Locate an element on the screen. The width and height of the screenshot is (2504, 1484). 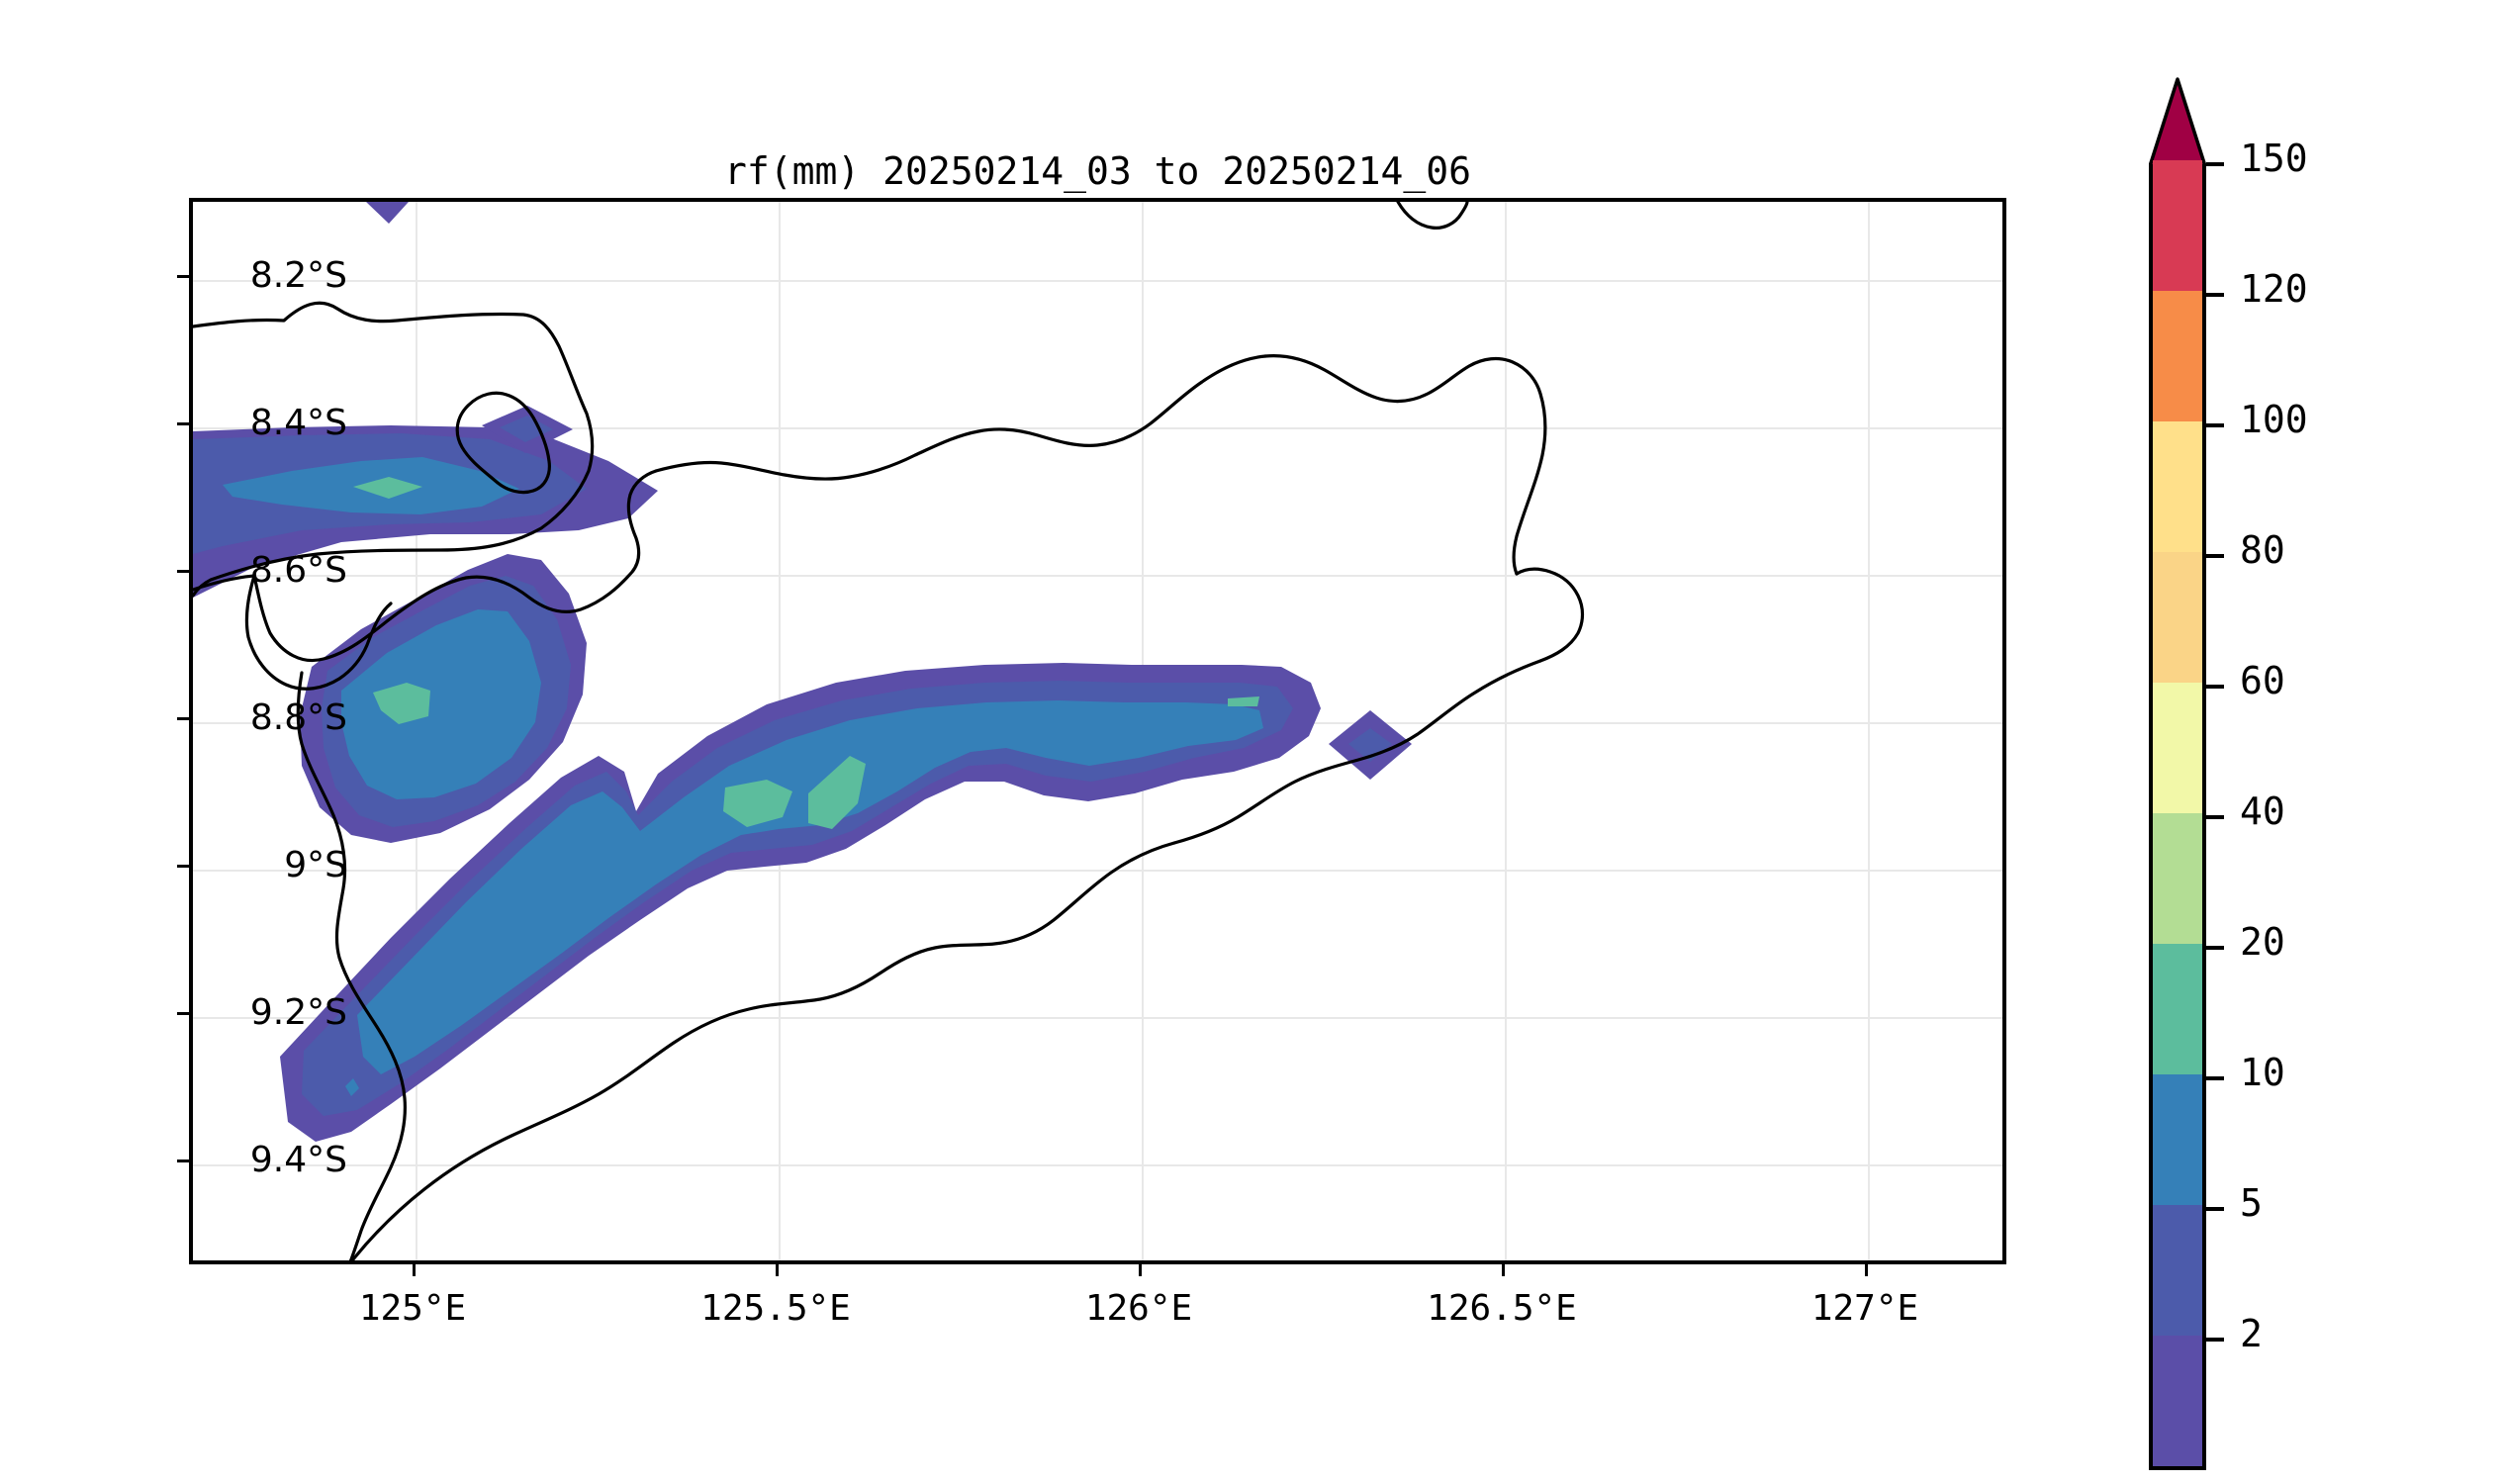
contour-group-central is located at coordinates (443, 698).